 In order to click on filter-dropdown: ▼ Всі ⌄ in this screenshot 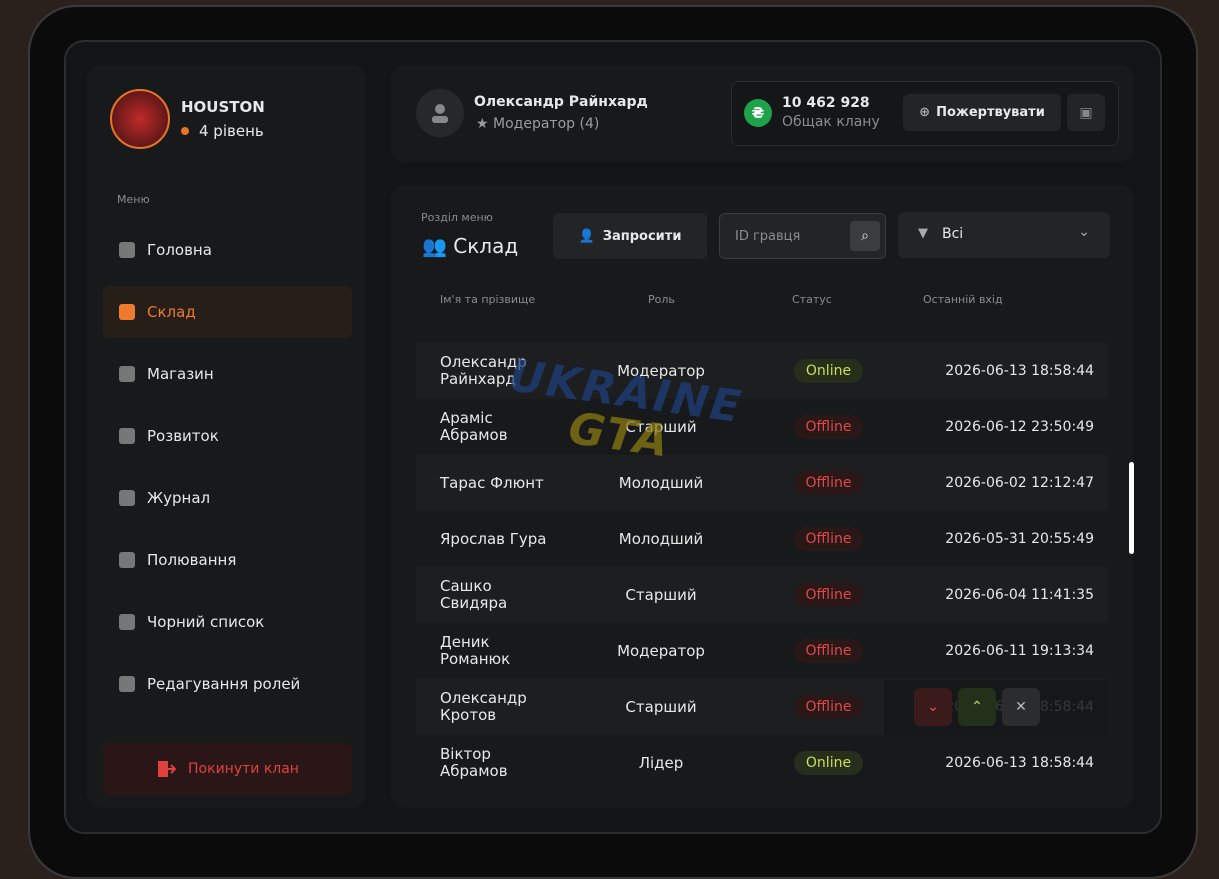, I will do `click(1004, 235)`.